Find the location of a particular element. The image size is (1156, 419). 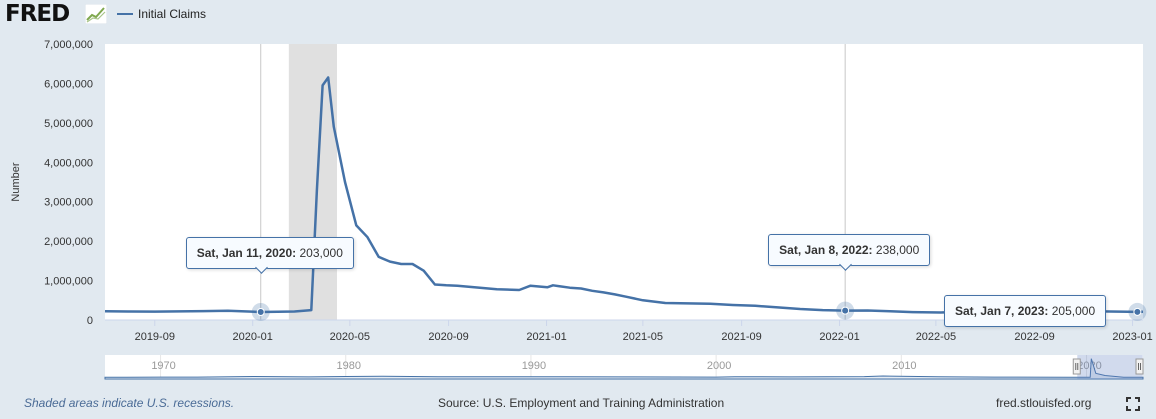

x-tick-label: 2022-09 is located at coordinates (1034, 337).